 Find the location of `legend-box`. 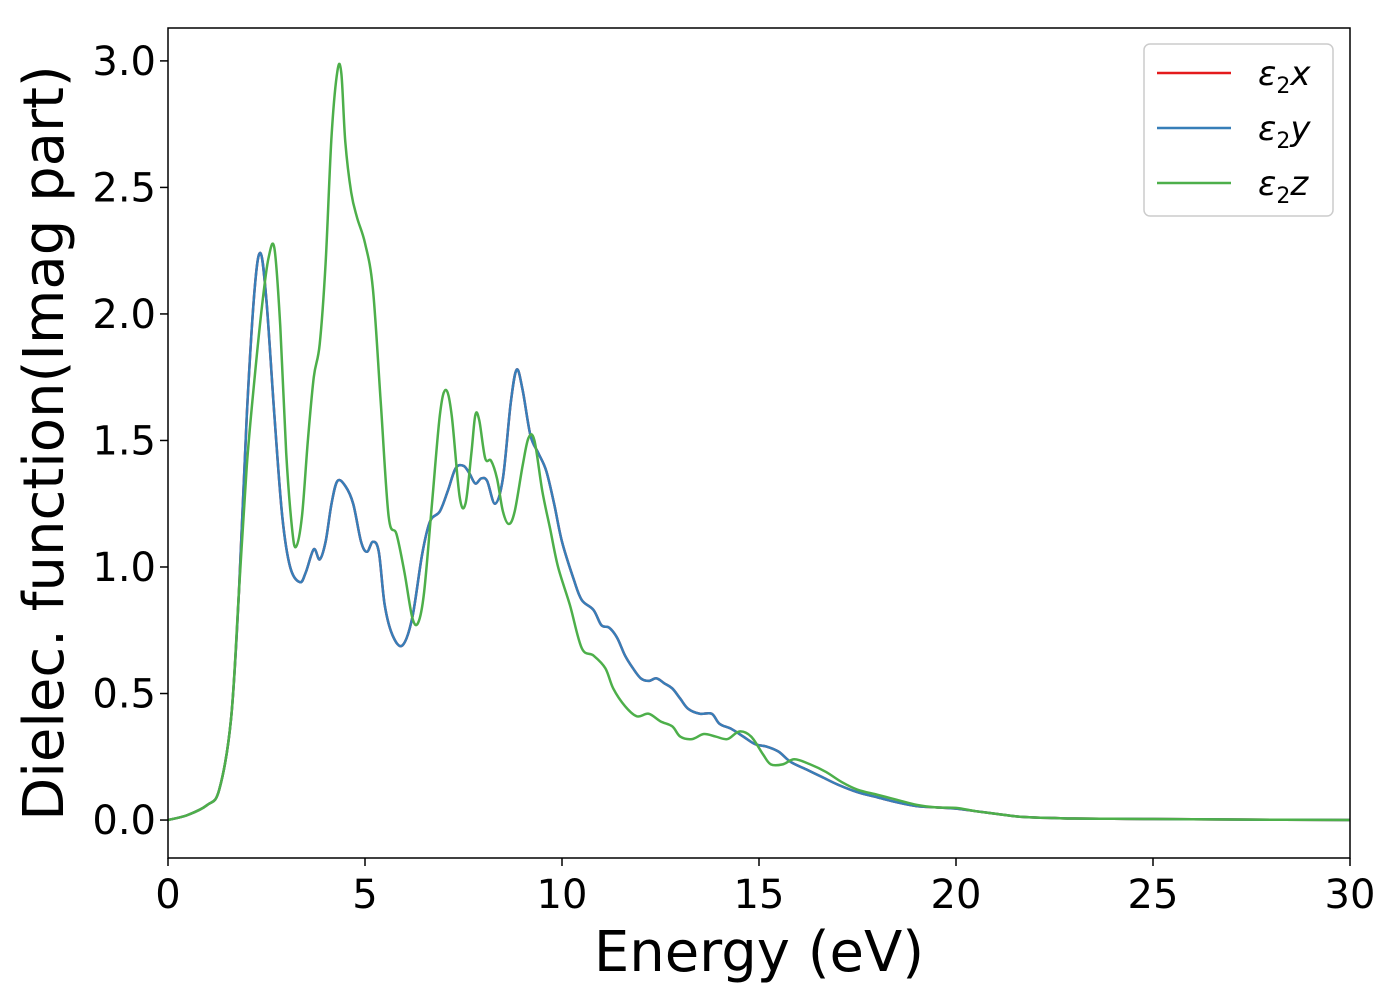

legend-box is located at coordinates (1238, 130).